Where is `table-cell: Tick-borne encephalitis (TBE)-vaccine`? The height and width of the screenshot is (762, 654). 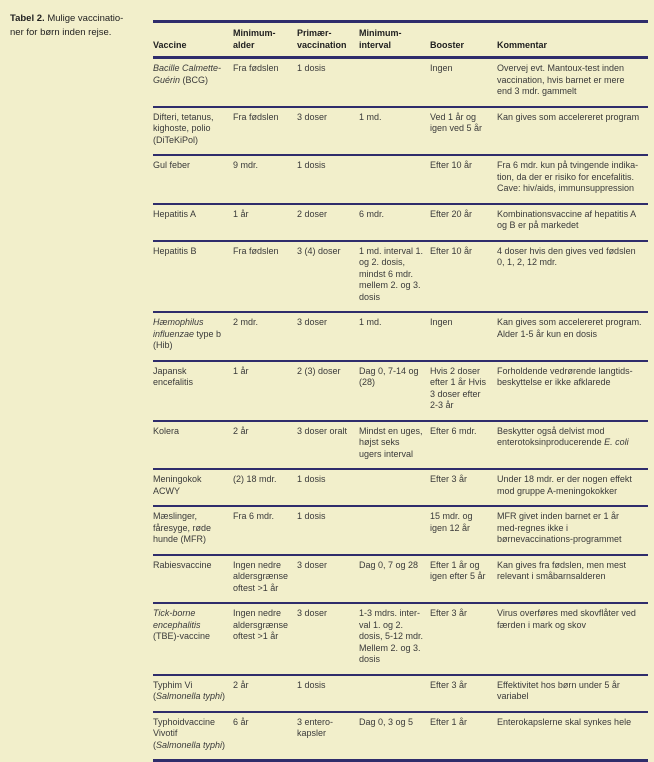
table-cell: Tick-borne encephalitis (TBE)-vaccine is located at coordinates (193, 639).